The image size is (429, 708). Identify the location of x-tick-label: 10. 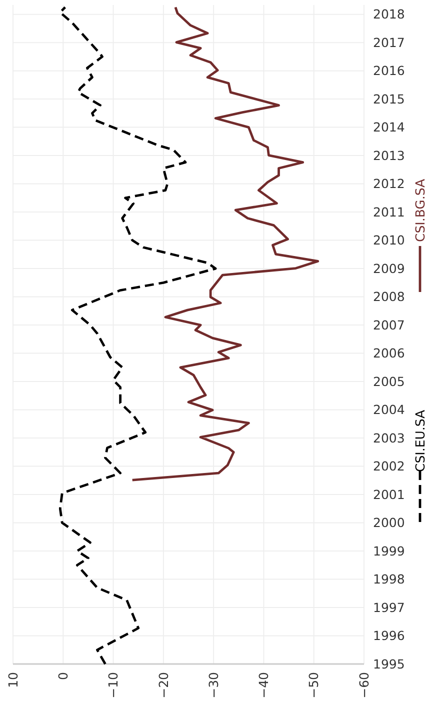
(12, 680).